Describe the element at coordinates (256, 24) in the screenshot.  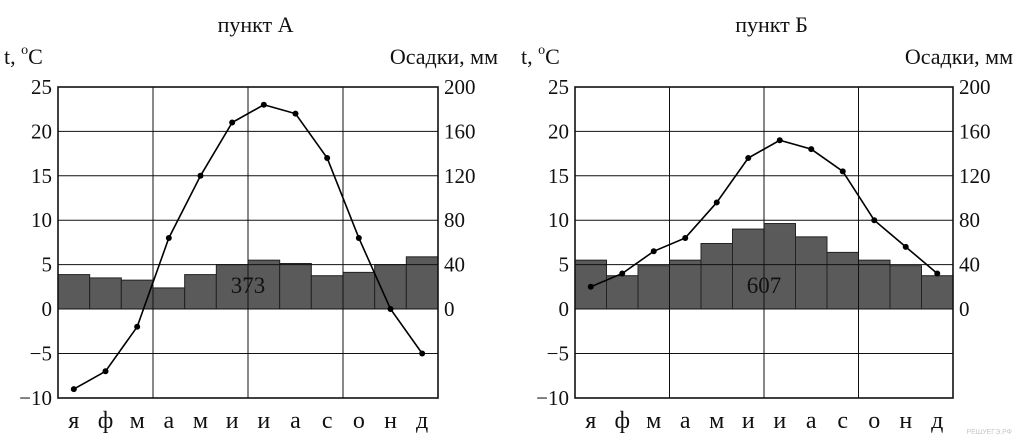
I see `chart-title: пункт А` at that location.